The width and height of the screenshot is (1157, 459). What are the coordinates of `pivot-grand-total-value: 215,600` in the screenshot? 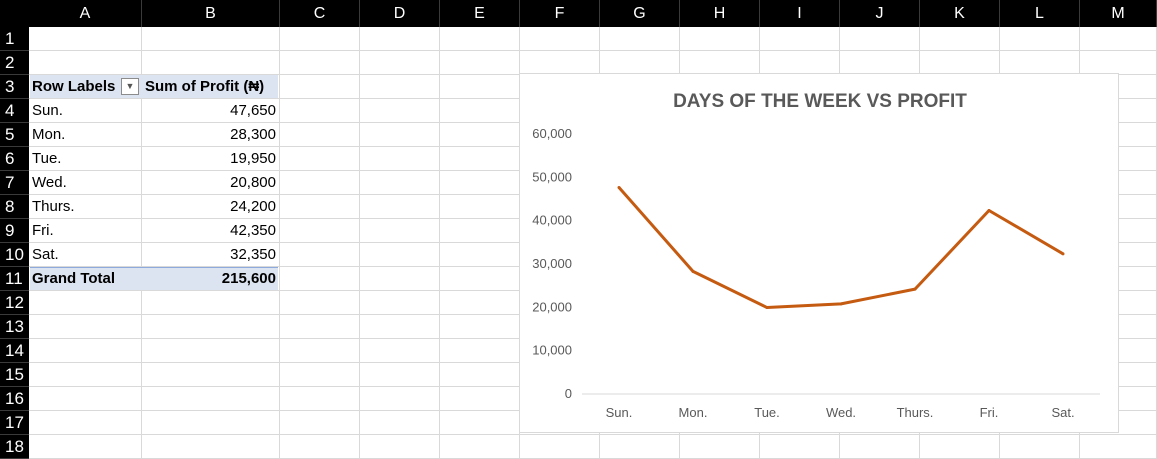 It's located at (248, 278).